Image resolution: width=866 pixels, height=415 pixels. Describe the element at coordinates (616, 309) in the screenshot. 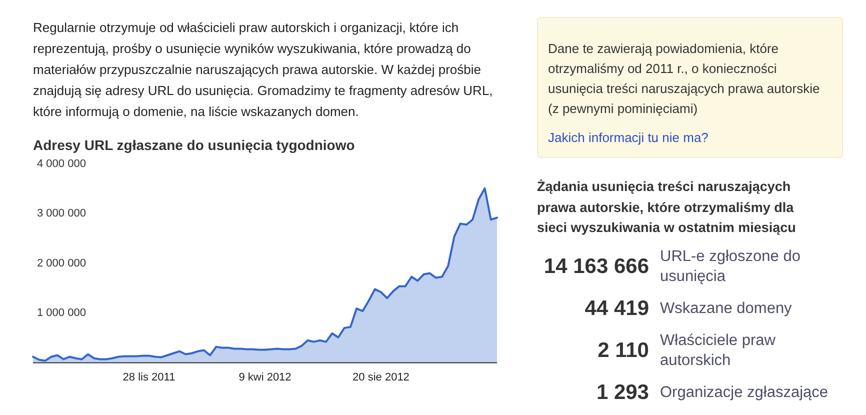

I see `data-label: 44 419` at that location.